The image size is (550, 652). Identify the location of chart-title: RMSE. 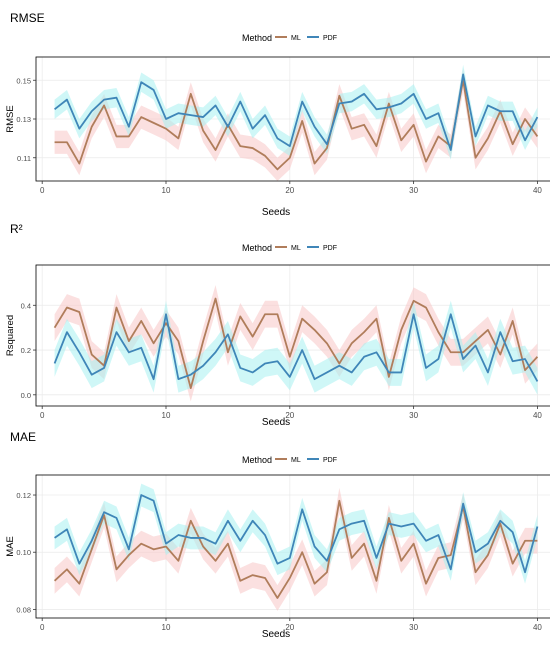
(27, 18).